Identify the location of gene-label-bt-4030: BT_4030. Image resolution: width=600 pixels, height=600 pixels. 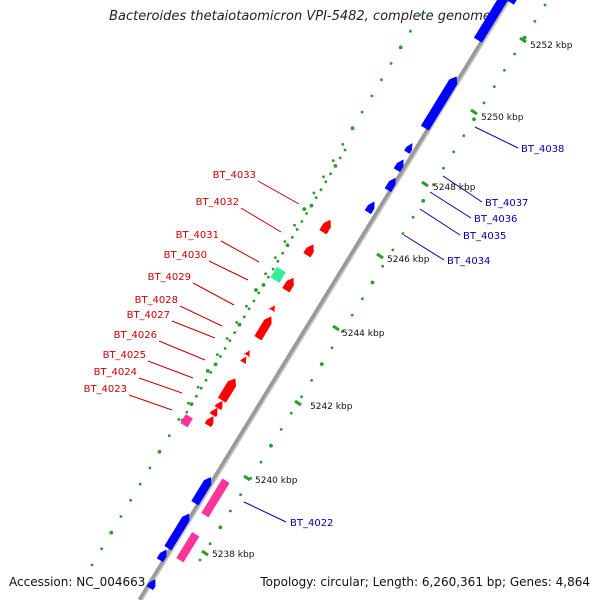
(185, 255).